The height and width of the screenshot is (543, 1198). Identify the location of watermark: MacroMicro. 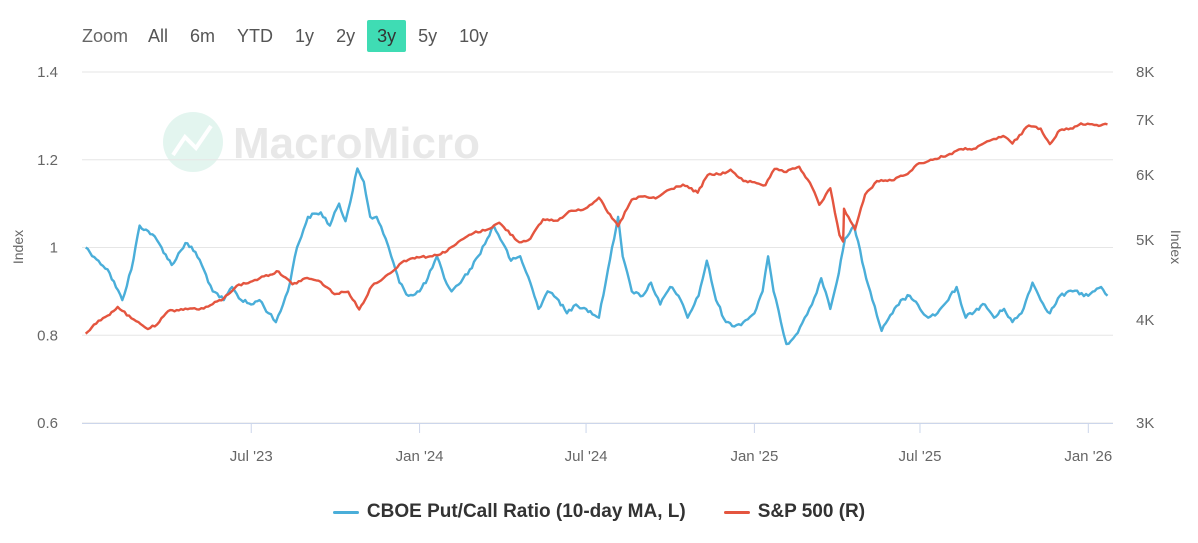
(321, 142).